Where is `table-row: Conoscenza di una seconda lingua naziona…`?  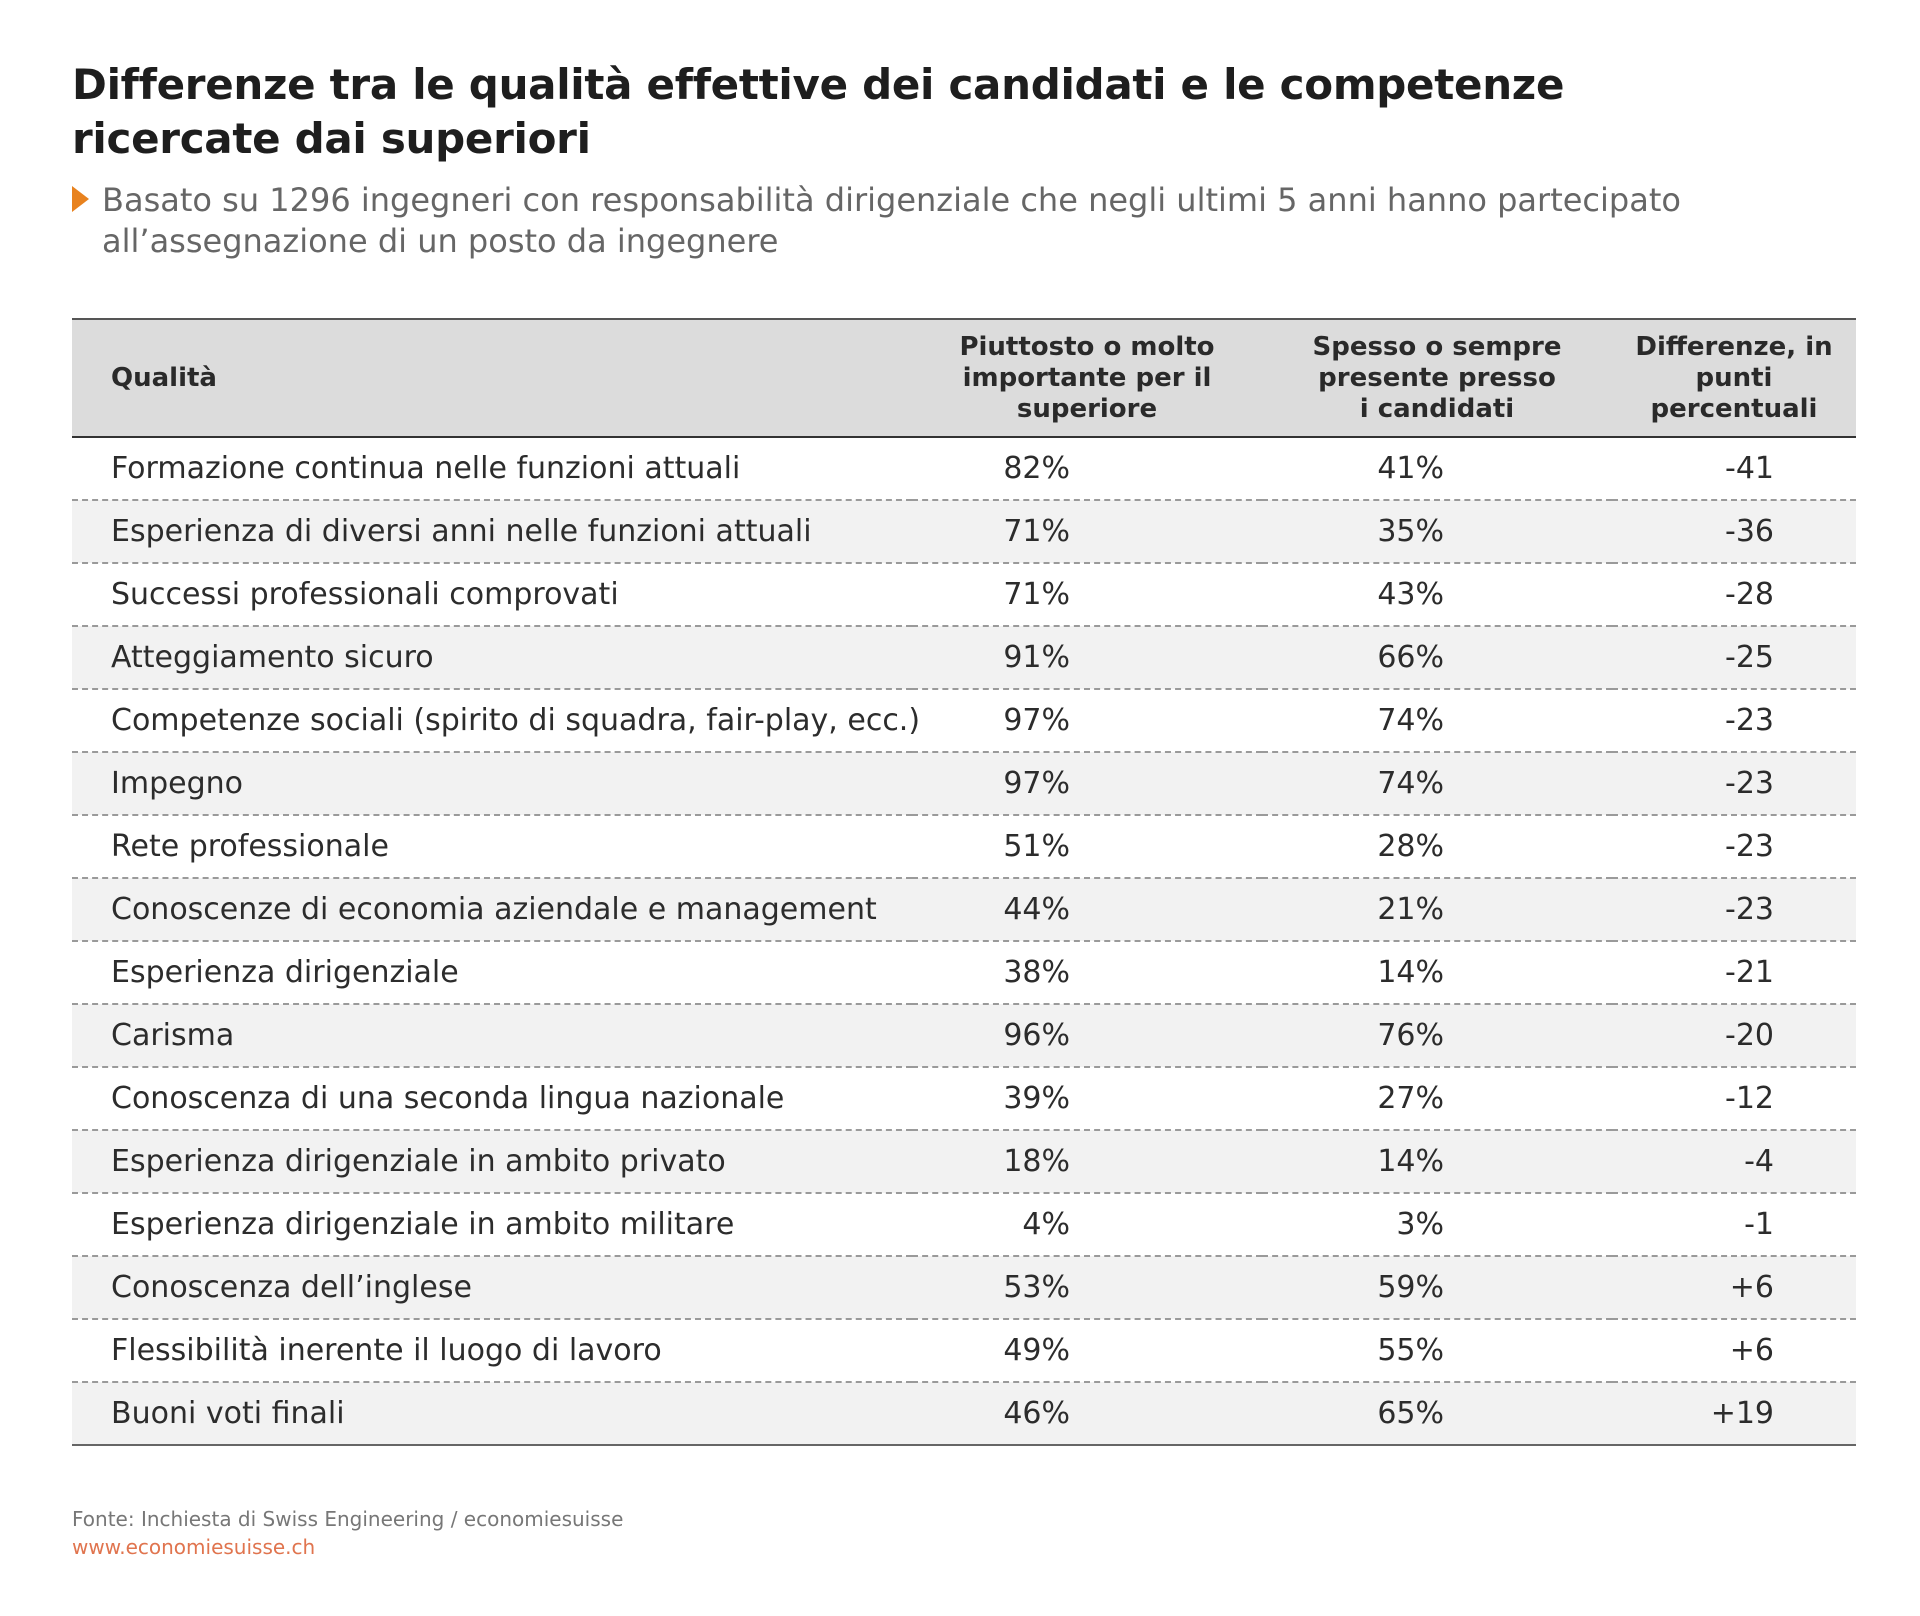
table-row: Conoscenza di una seconda lingua naziona… is located at coordinates (964, 1099).